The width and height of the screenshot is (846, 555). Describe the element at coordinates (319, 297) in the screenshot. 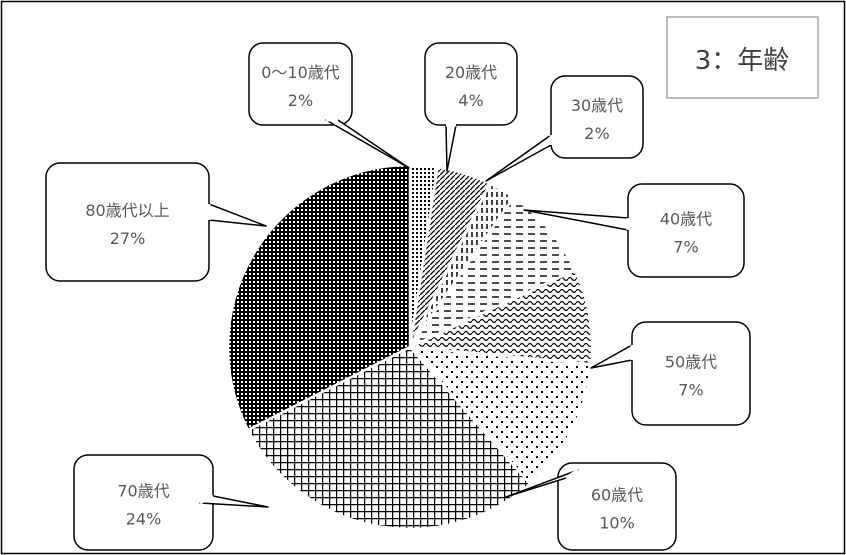

I see `pie-slice-80plus` at that location.